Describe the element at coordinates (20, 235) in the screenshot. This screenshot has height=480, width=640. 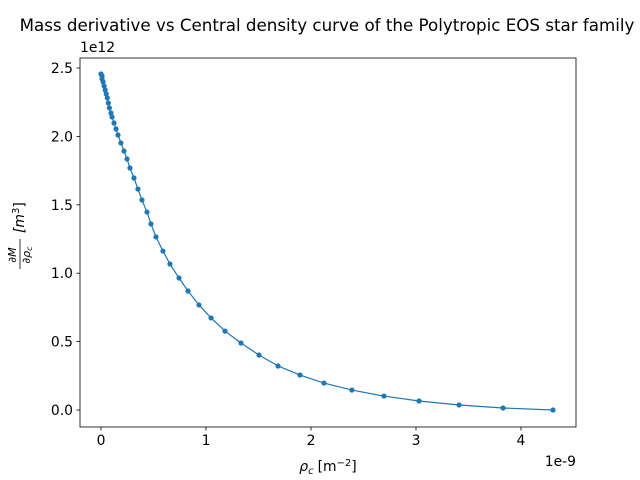
I see `y-axis-label: ∂M ∂ρc [m3]` at that location.